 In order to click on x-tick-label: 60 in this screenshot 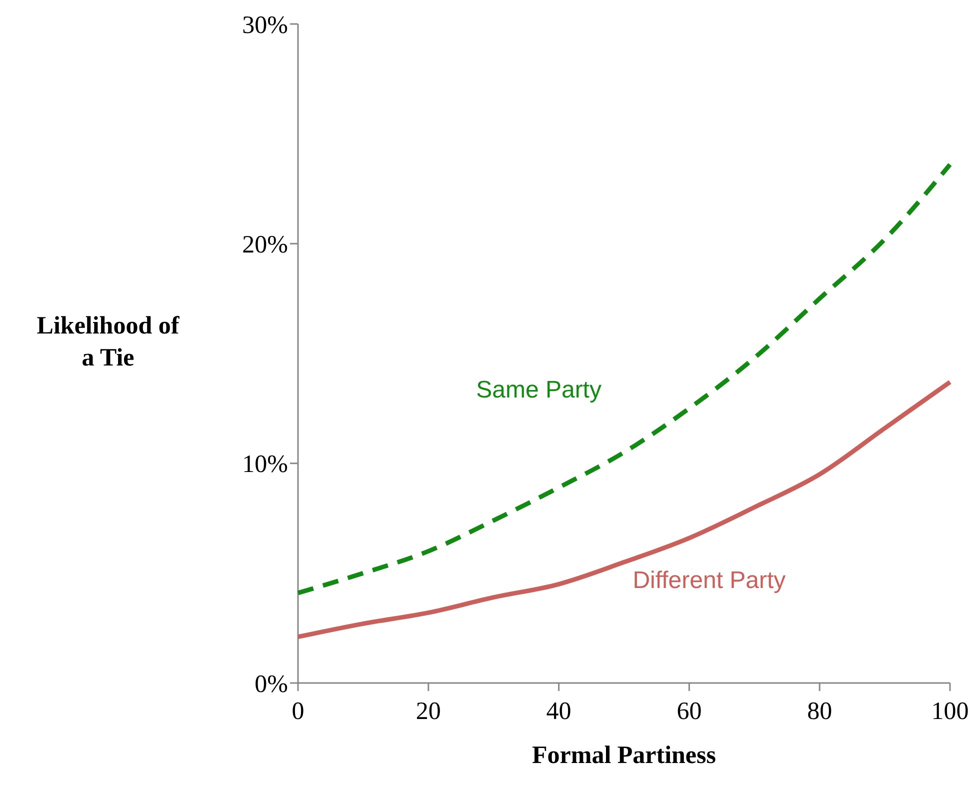, I will do `click(689, 711)`.